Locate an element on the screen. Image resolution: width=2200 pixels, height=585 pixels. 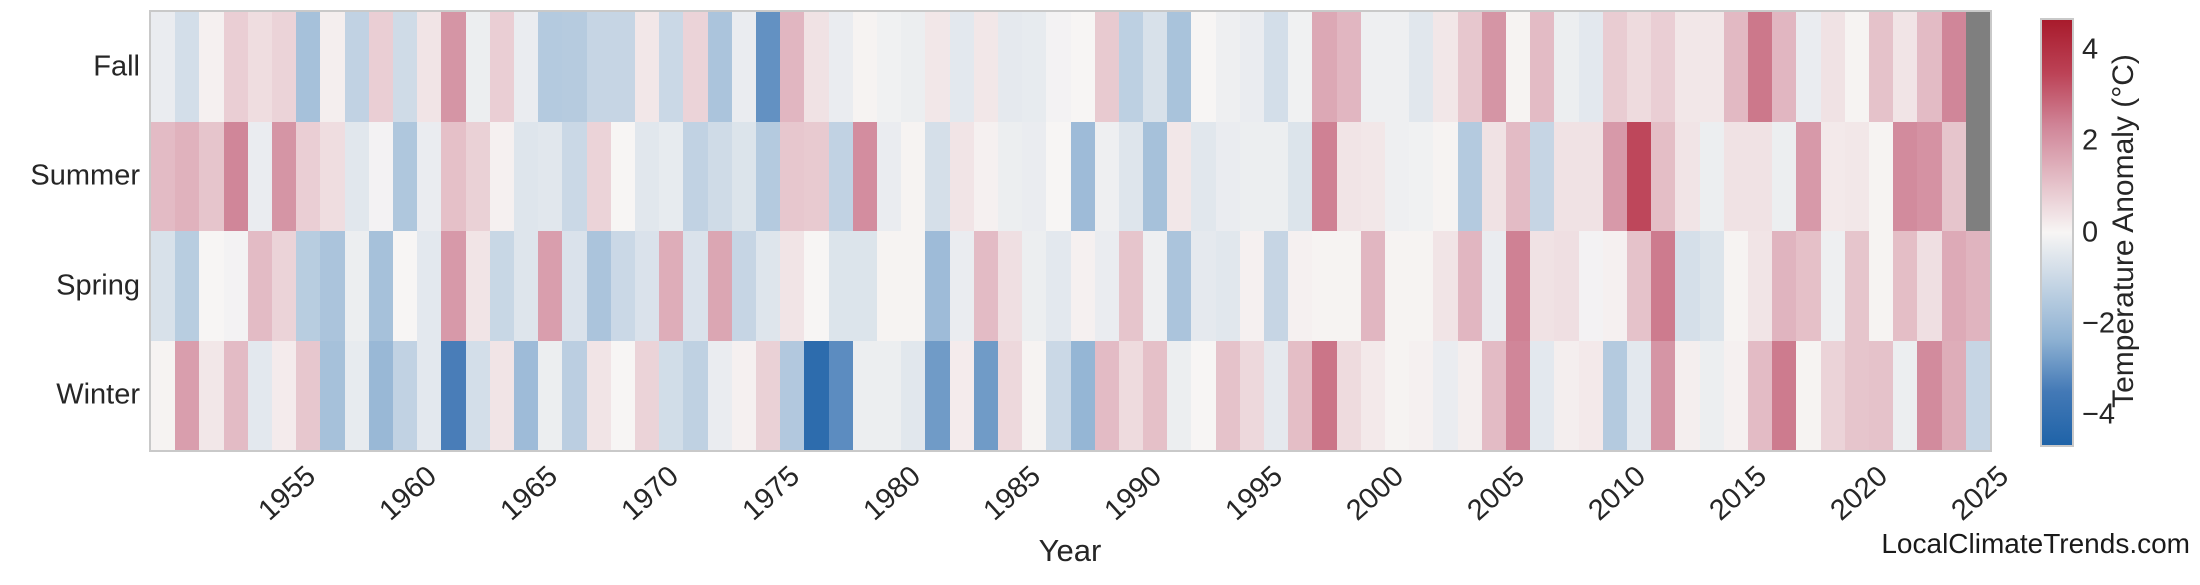
row-label-fall: Fall is located at coordinates (116, 66).